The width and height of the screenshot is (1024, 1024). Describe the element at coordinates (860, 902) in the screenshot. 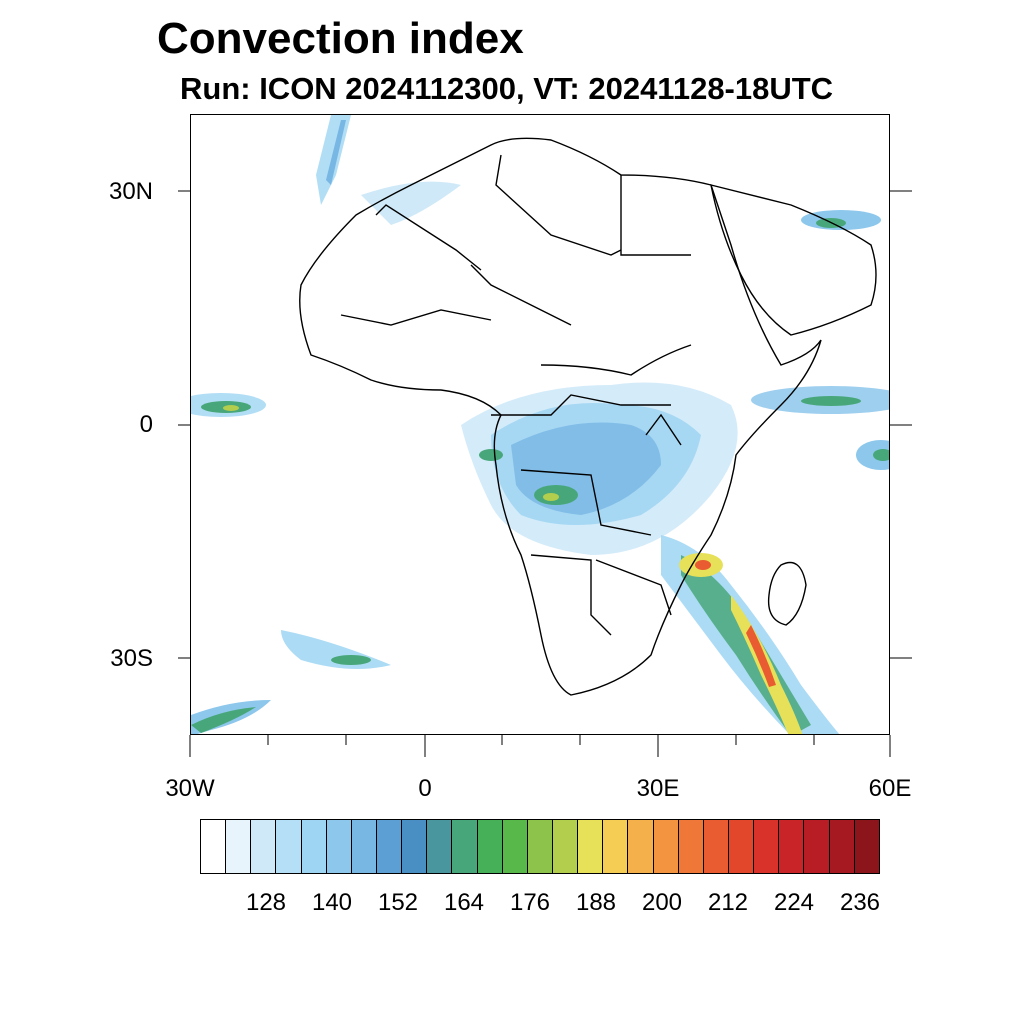

I see `colorbar-label: 236` at that location.